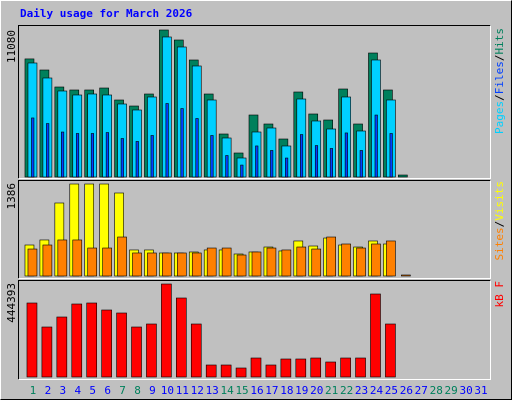 The height and width of the screenshot is (404, 512). Describe the element at coordinates (499, 81) in the screenshot. I see `legend: Pages/Files/Hits` at that location.